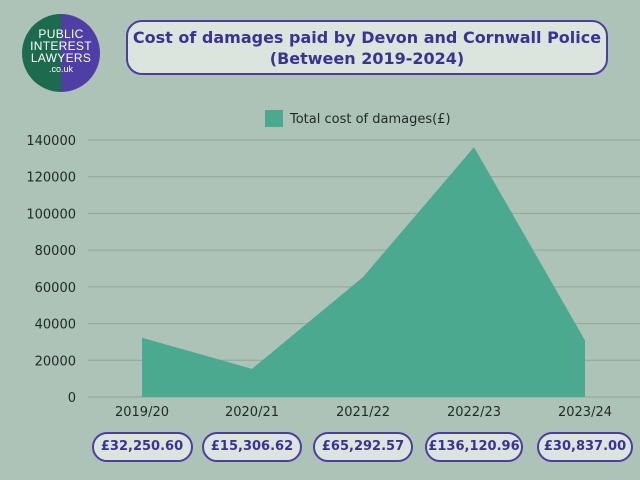 This screenshot has height=480, width=640. I want to click on value-pill: £136,120.96, so click(474, 447).